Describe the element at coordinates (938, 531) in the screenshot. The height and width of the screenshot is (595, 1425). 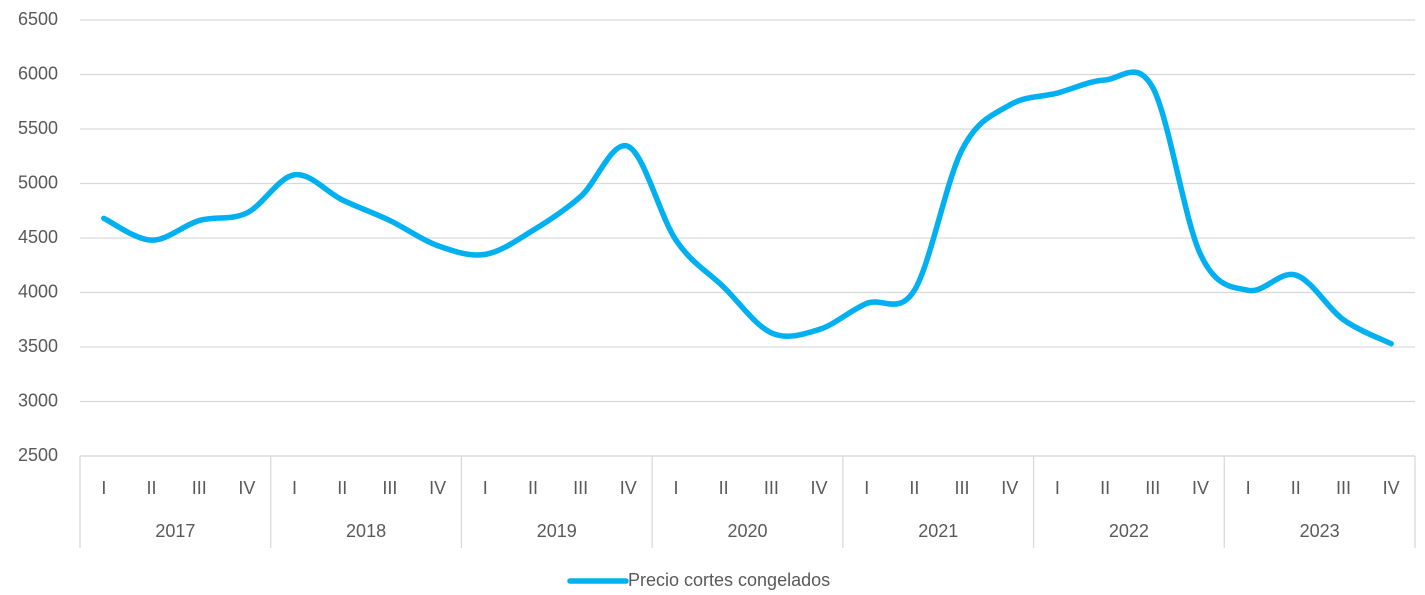
I see `group-label: 2021` at that location.